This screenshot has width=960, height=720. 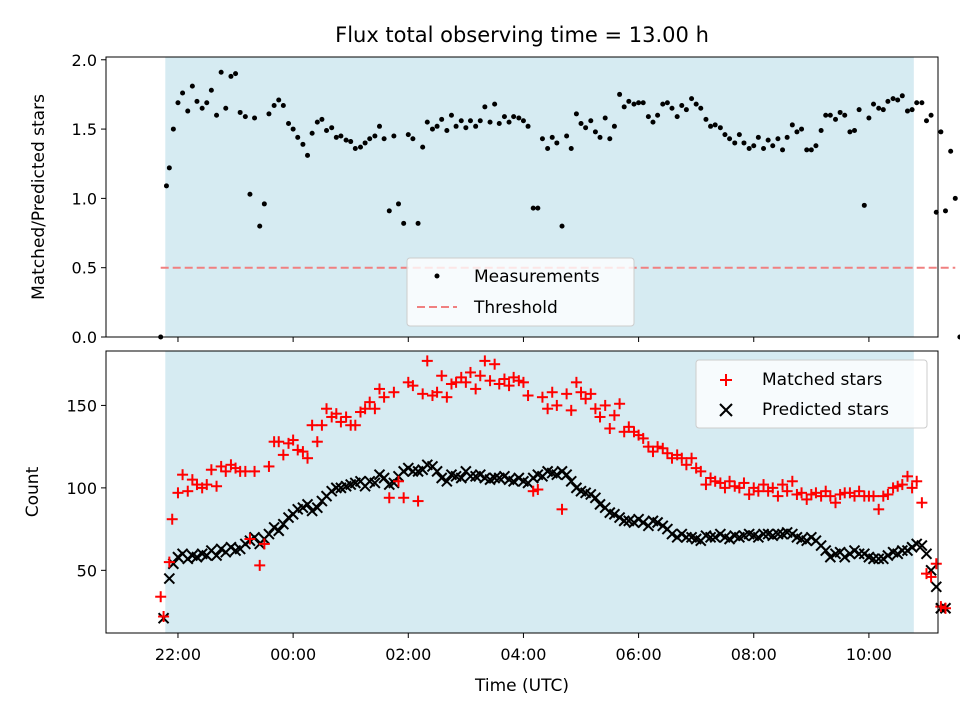 What do you see at coordinates (408, 654) in the screenshot?
I see `x-tick-label: 02:00` at bounding box center [408, 654].